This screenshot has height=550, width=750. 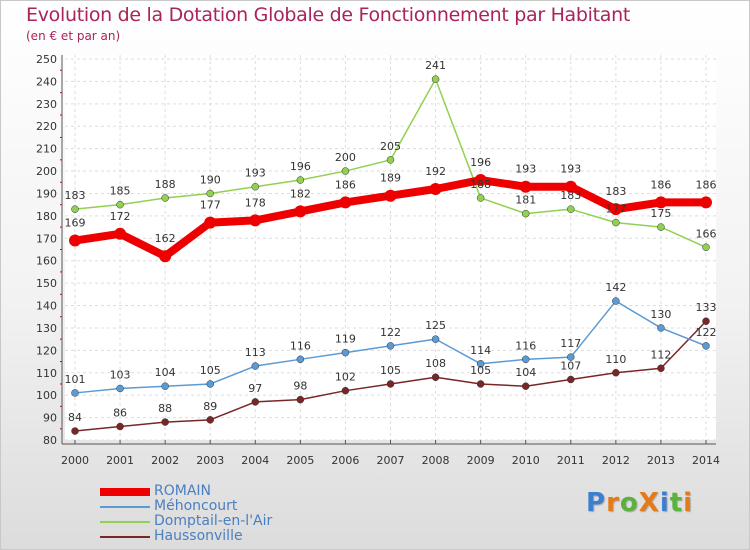 I want to click on data-label: 114, so click(x=480, y=350).